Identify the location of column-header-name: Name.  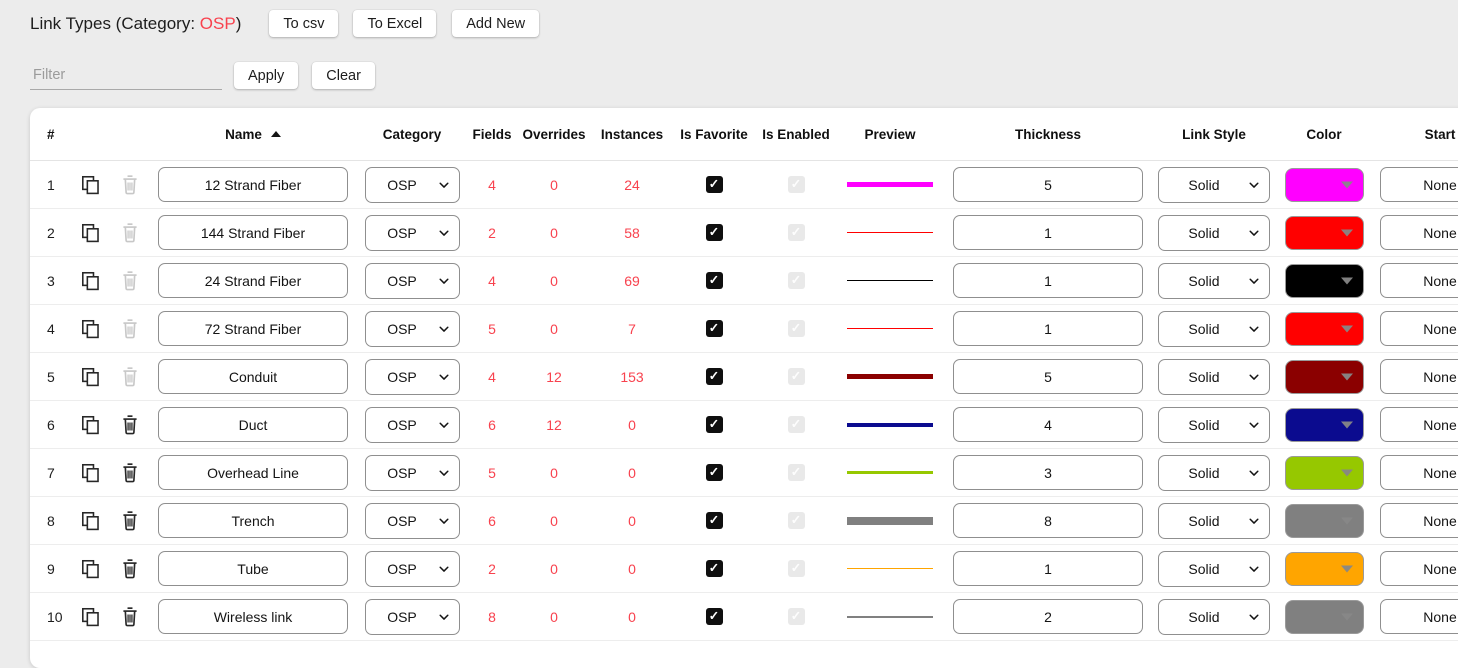
(253, 134).